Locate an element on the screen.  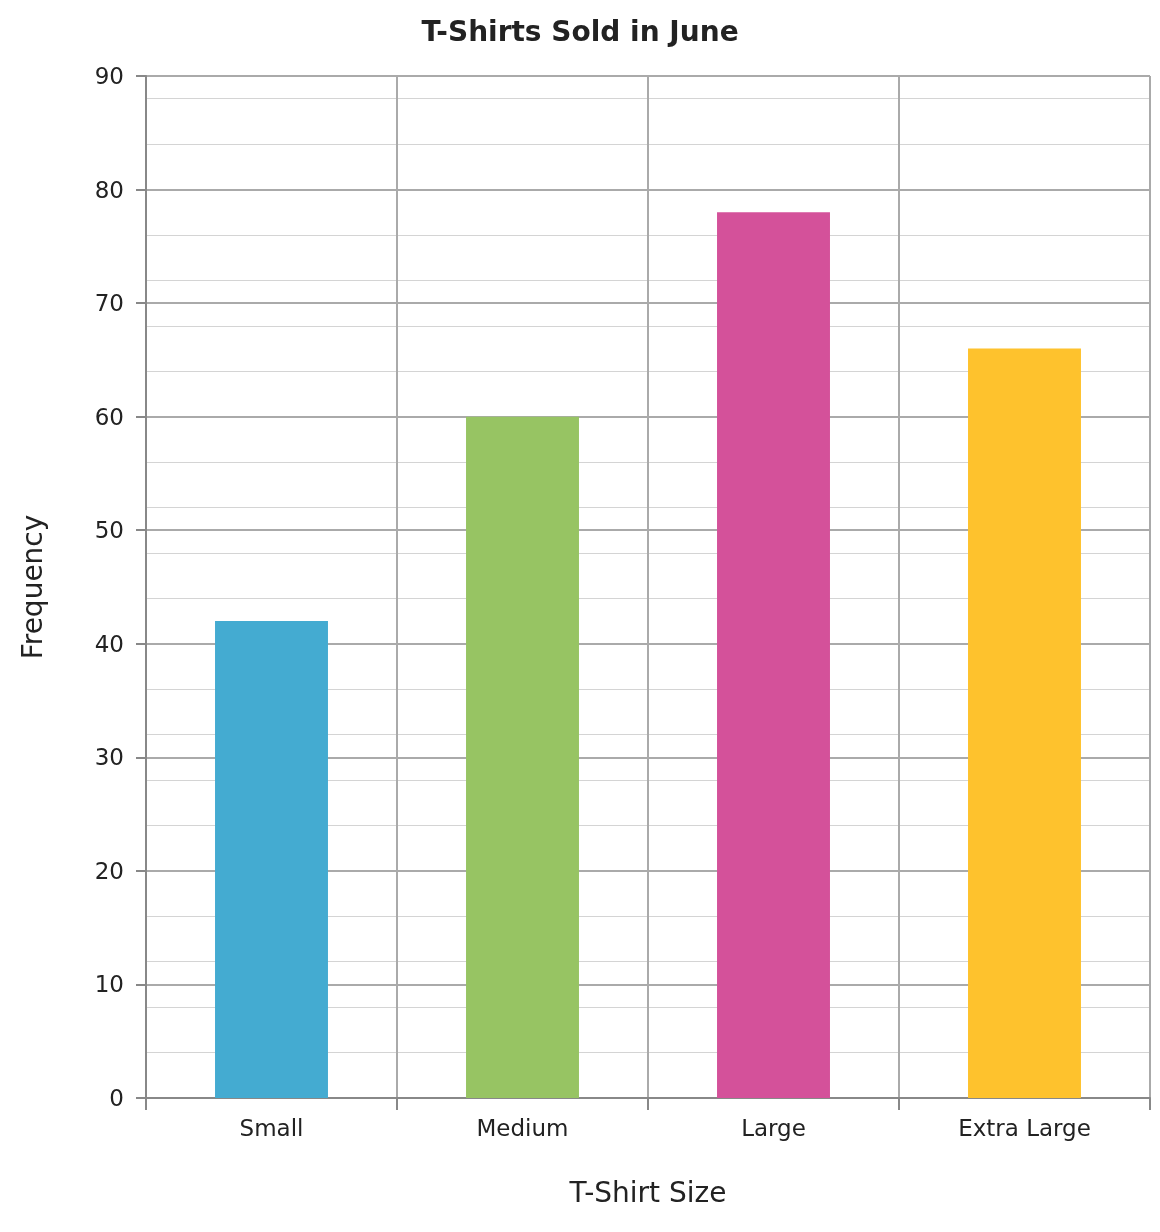
y-tick-label: 20 is located at coordinates (109, 870).